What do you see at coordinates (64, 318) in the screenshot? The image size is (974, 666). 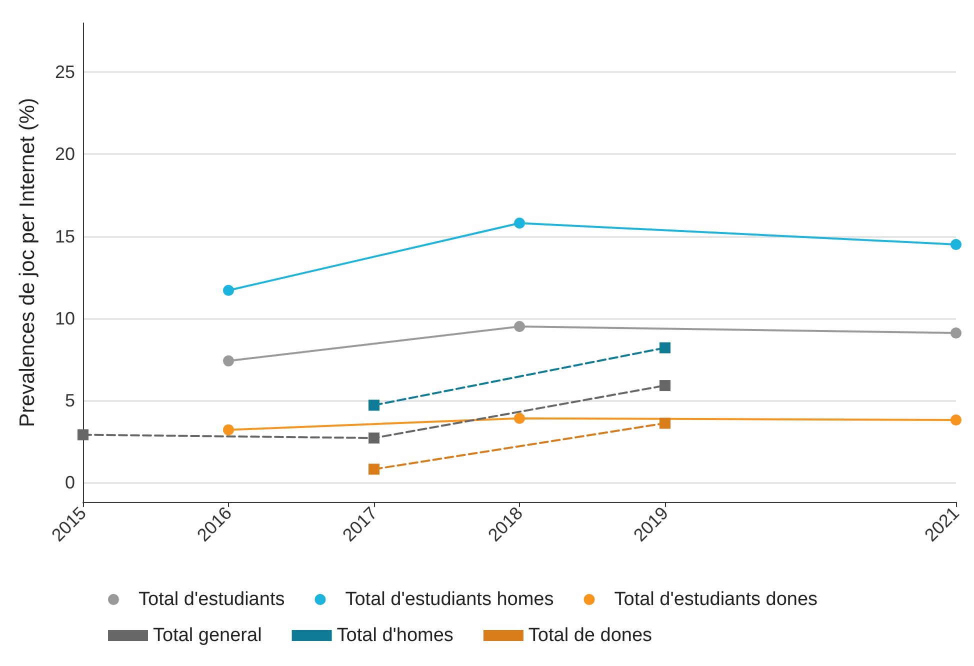 I see `y-tick-label: 10` at bounding box center [64, 318].